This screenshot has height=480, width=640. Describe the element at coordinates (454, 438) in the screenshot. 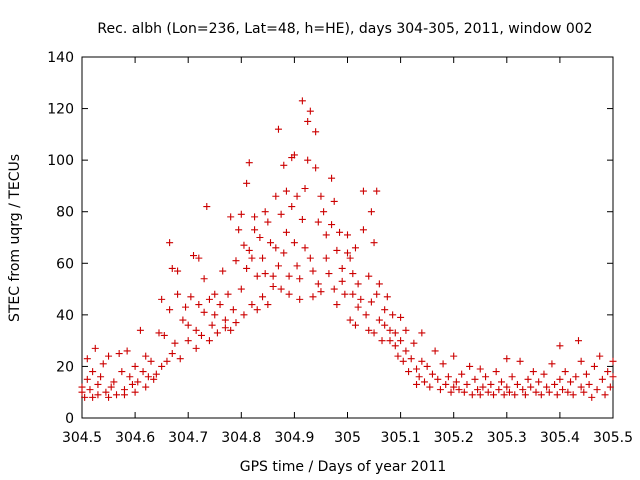

I see `x-tick-label: 305.2` at that location.